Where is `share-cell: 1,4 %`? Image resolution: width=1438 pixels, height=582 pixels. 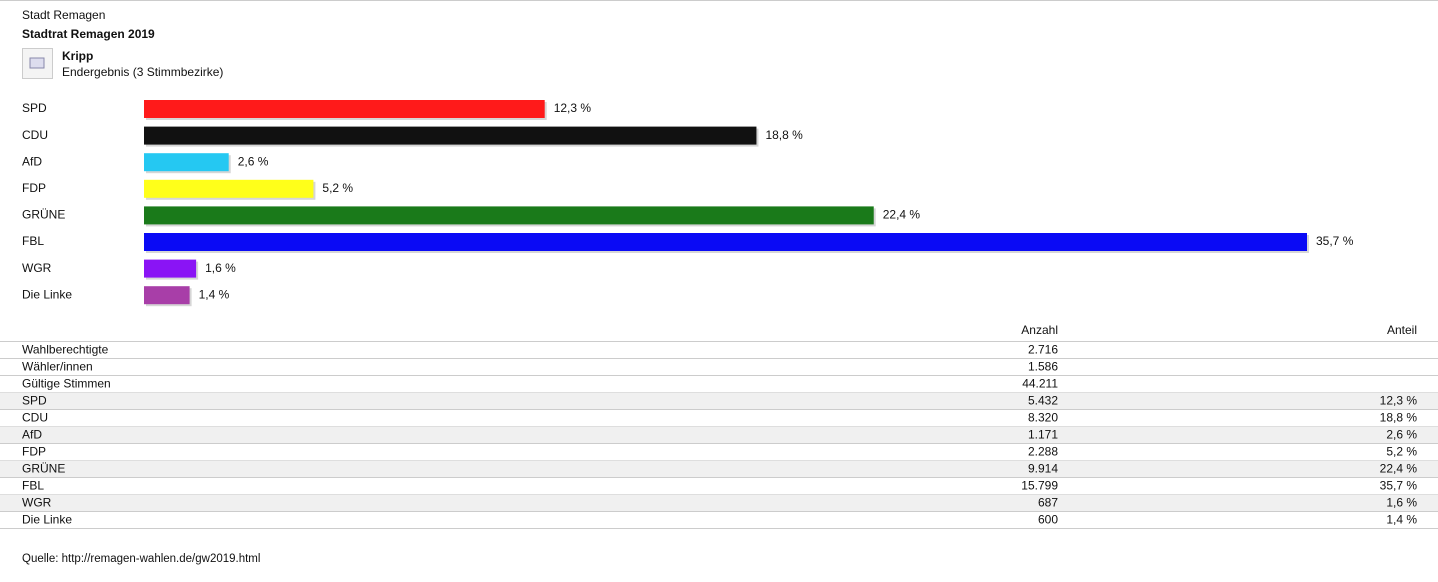 share-cell: 1,4 % is located at coordinates (1401, 520).